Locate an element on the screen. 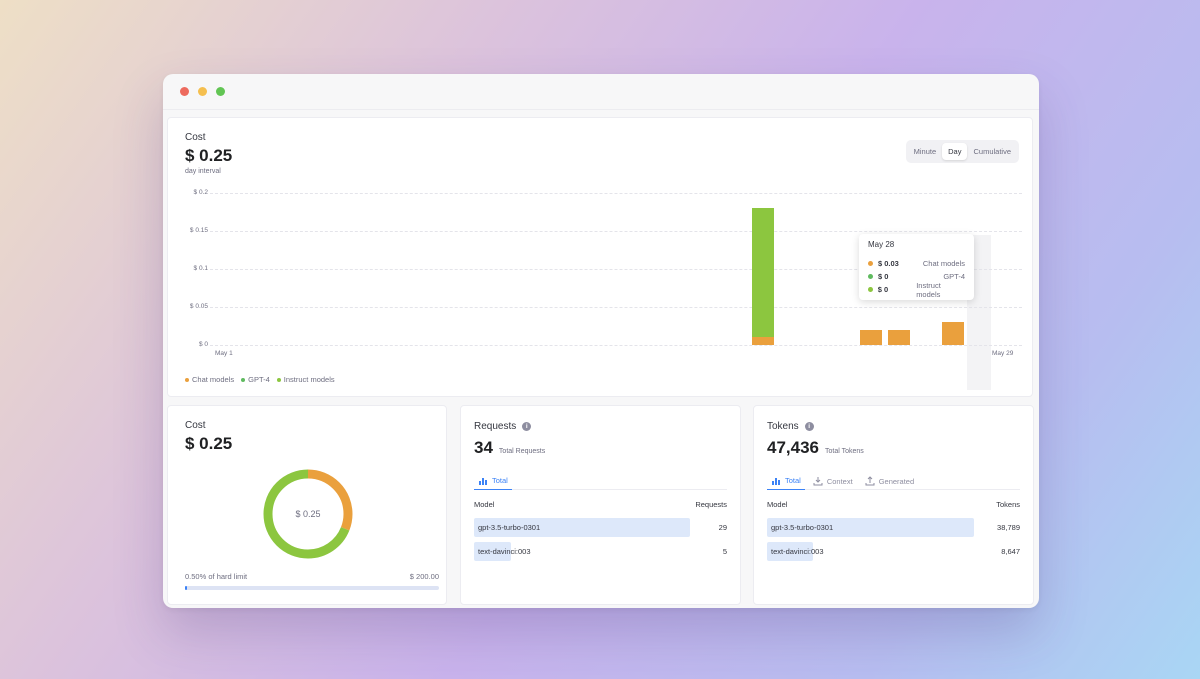 The image size is (1200, 679). tooltip-label: Instruct models is located at coordinates (928, 289).